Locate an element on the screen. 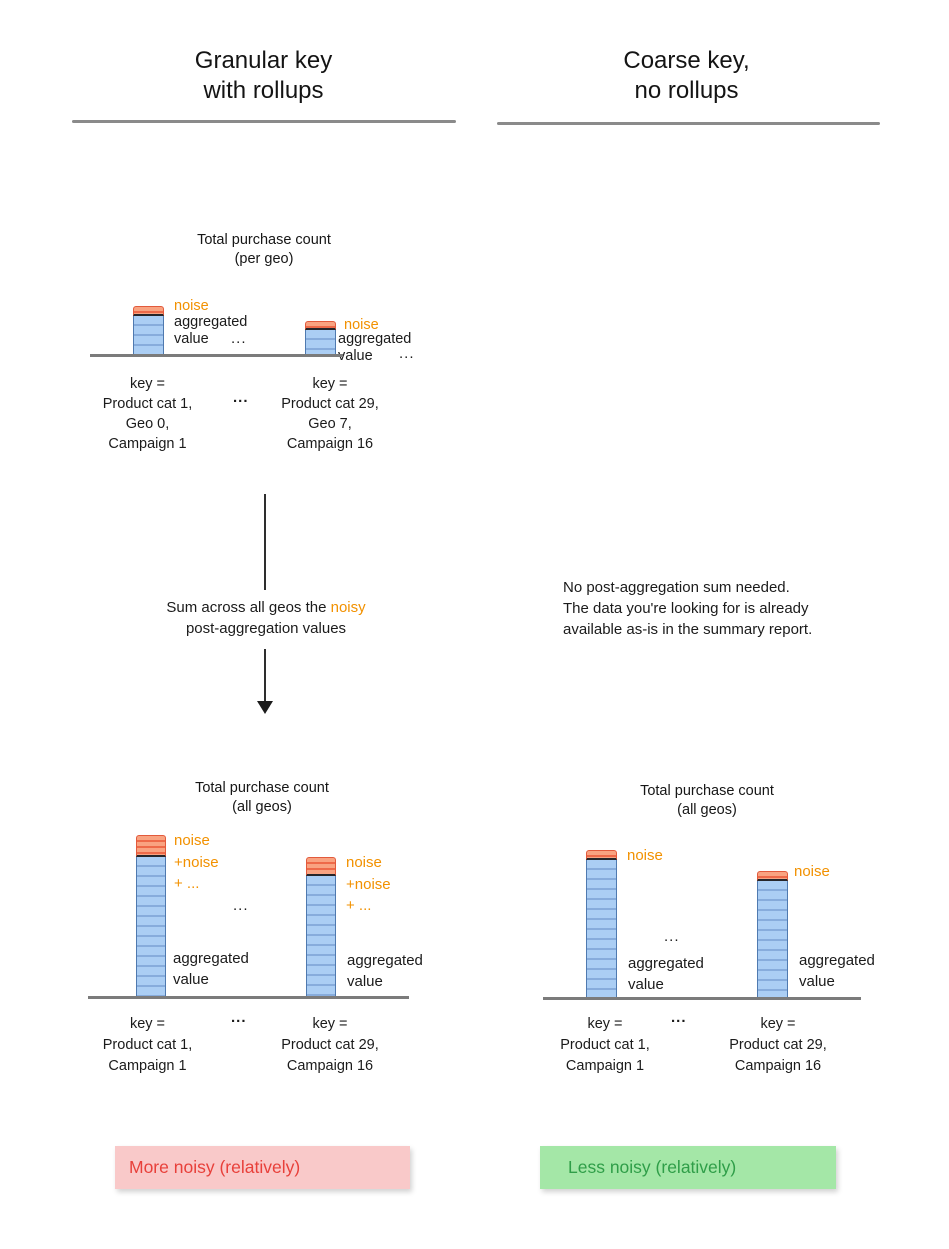 The height and width of the screenshot is (1249, 949). per-geo-key2-label: key = Product cat 29, Geo 7, Campaign 16 is located at coordinates (330, 414).